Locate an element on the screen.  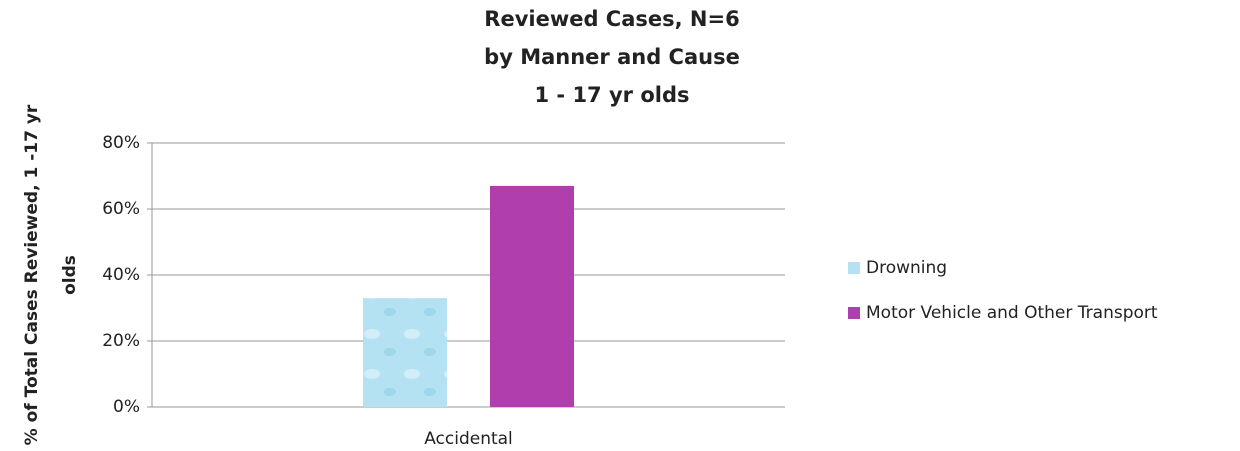
y-axis-label: % of Total Cases Reviewed, 1 -17 yr olds is located at coordinates (51, 274).